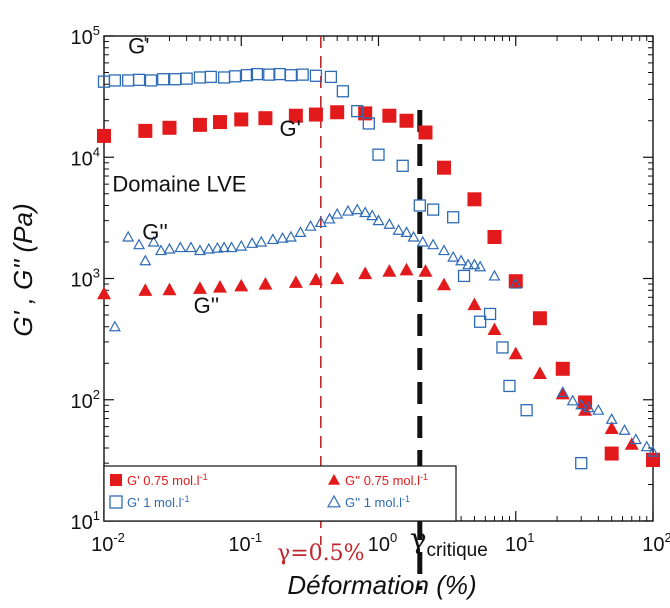 The width and height of the screenshot is (670, 608). Describe the element at coordinates (320, 553) in the screenshot. I see `lve-limit-label: γ=0.5%` at that location.